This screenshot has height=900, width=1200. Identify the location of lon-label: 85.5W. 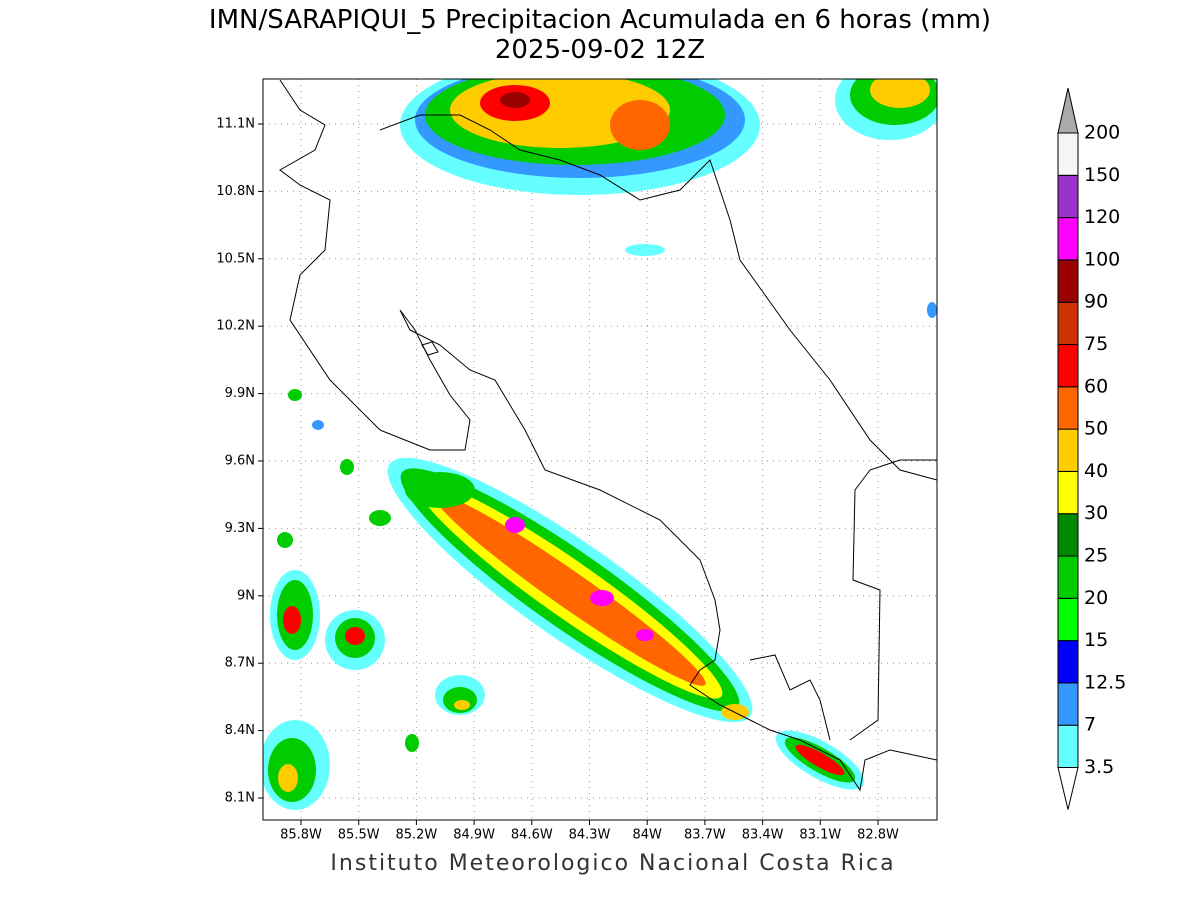
(359, 835).